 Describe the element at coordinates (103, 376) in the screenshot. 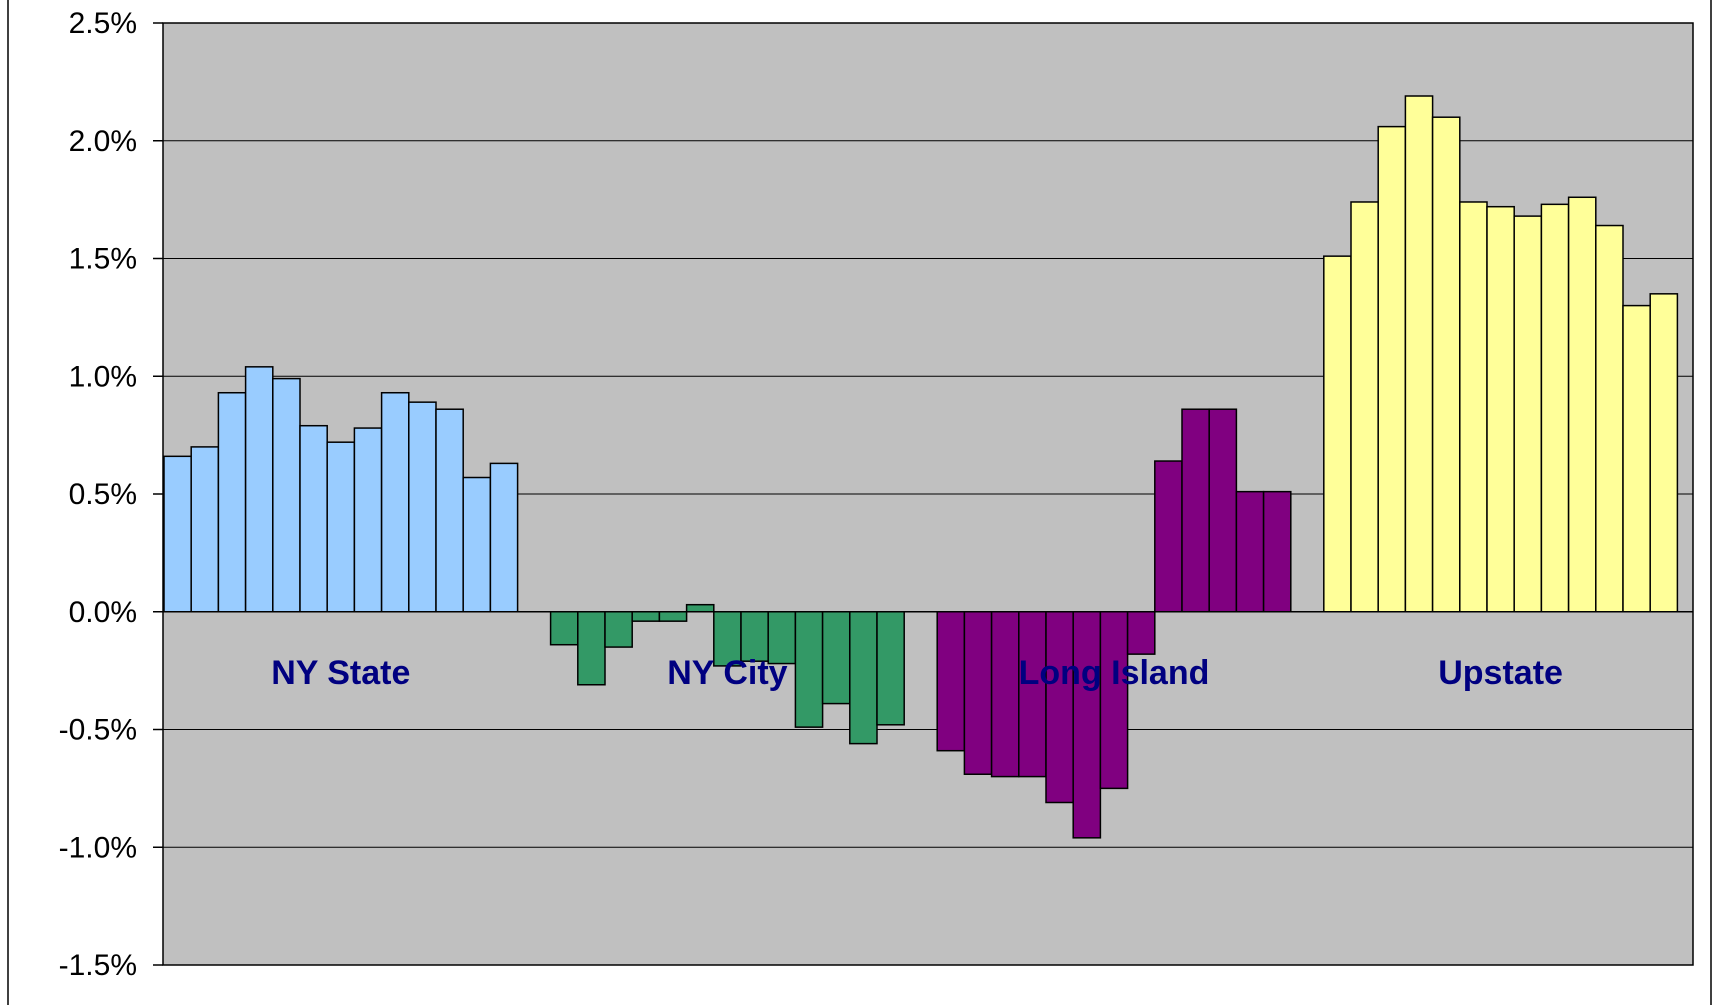

I see `y-tick-label: 1.0%` at that location.